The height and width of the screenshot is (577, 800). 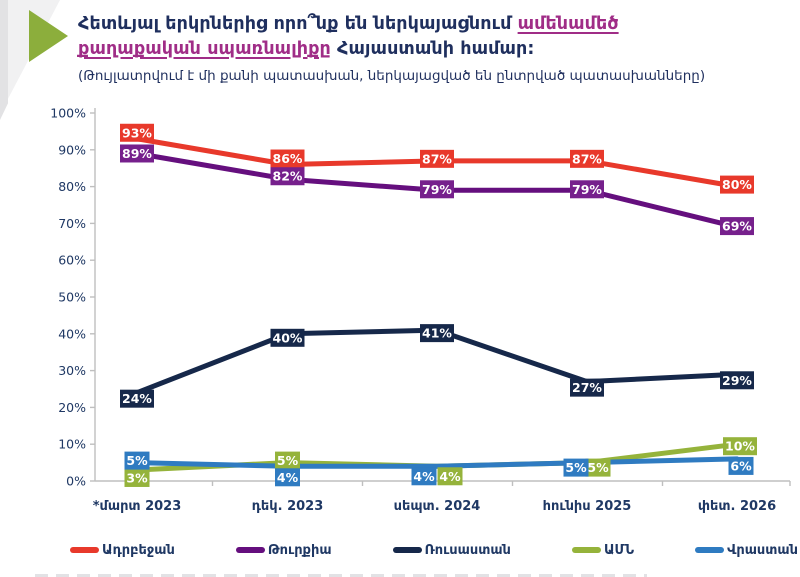 I want to click on footnote-cutoff, so click(x=341, y=575).